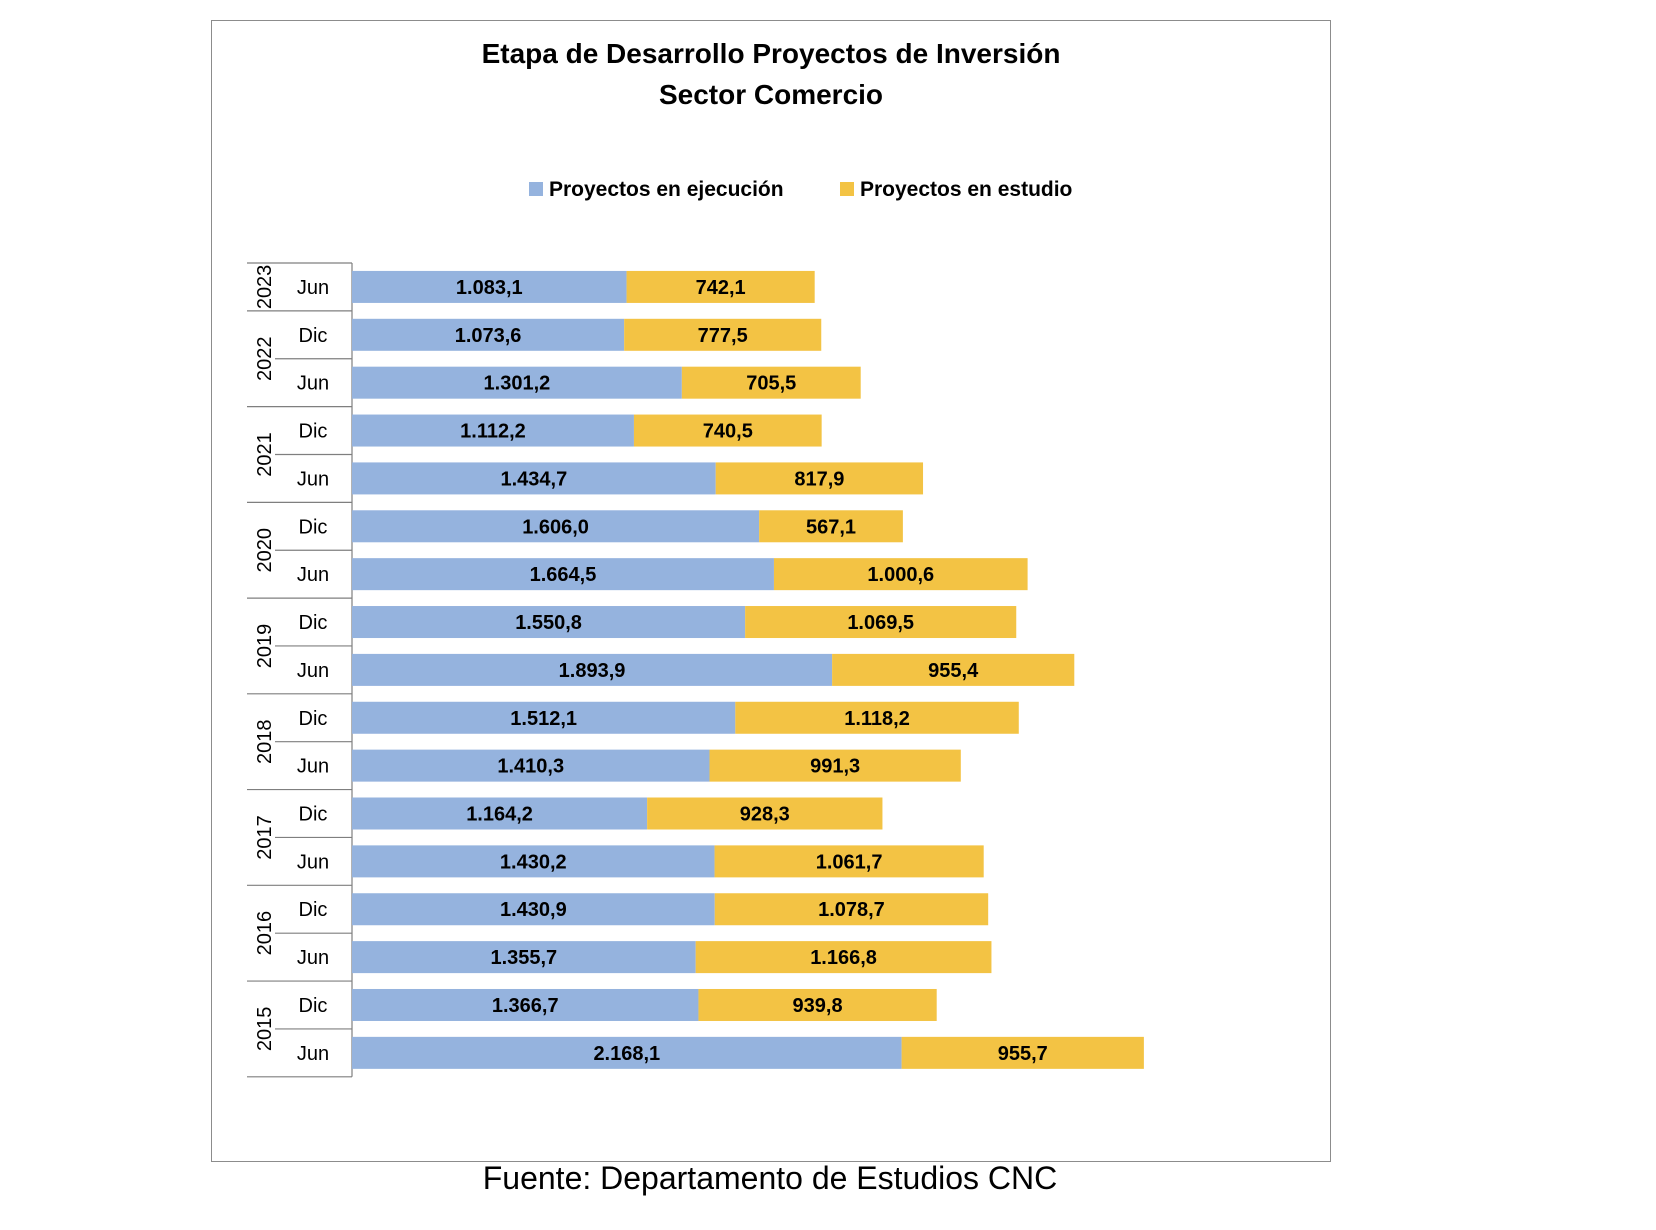 The height and width of the screenshot is (1230, 1656). Describe the element at coordinates (265, 287) in the screenshot. I see `year-label: 2023` at that location.